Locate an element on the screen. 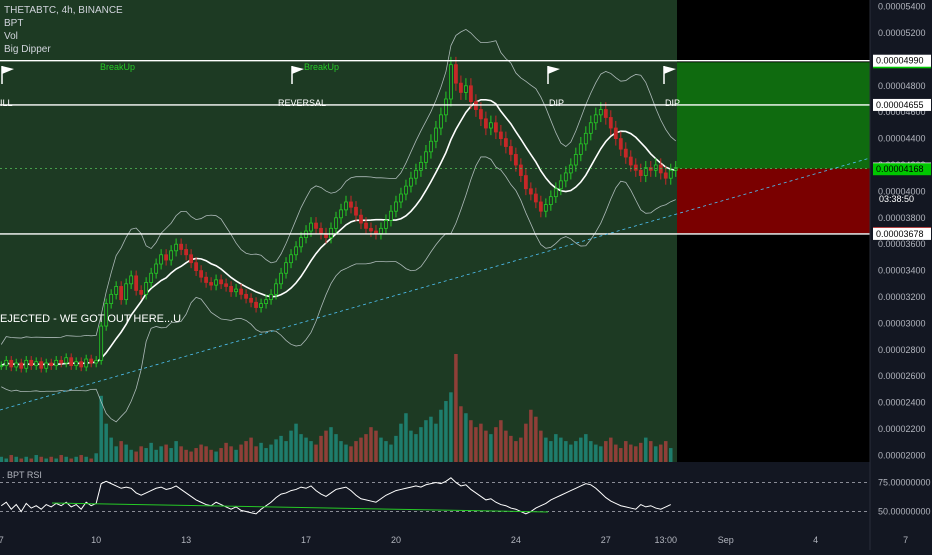 This screenshot has width=932, height=555. y-tick-label: 0.00002400 is located at coordinates (902, 403).